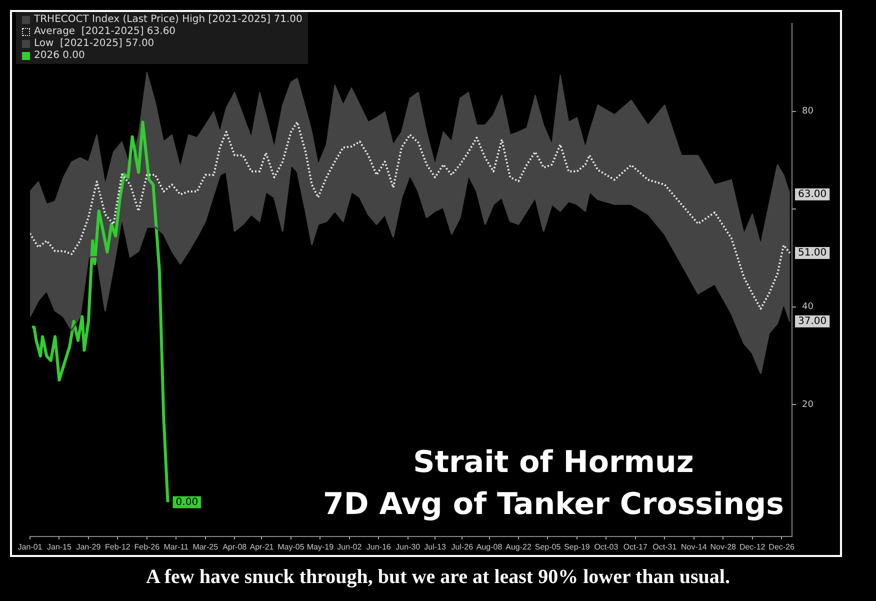 This screenshot has width=876, height=601. Describe the element at coordinates (812, 194) in the screenshot. I see `annotation: 63.00` at that location.